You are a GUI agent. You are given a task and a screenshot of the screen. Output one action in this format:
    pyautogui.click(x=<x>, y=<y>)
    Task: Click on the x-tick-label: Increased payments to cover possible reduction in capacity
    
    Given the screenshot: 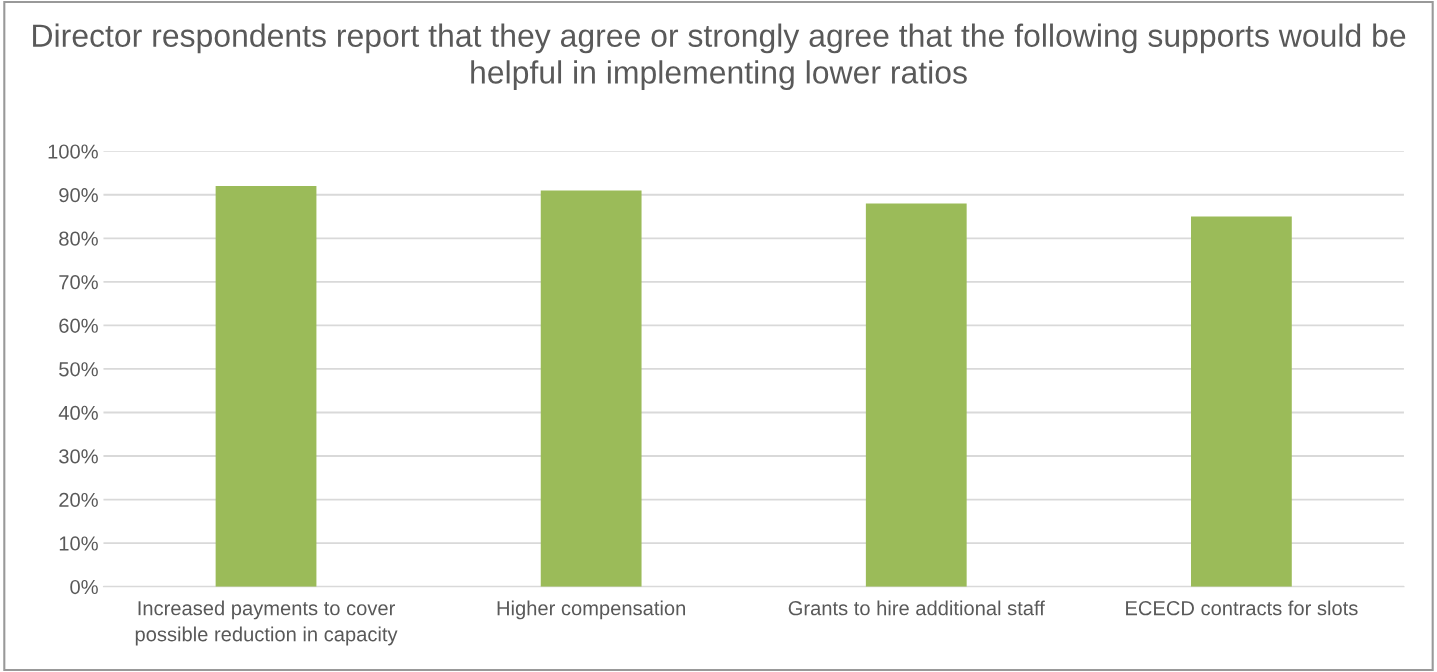 What is the action you would take?
    pyautogui.click(x=266, y=623)
    